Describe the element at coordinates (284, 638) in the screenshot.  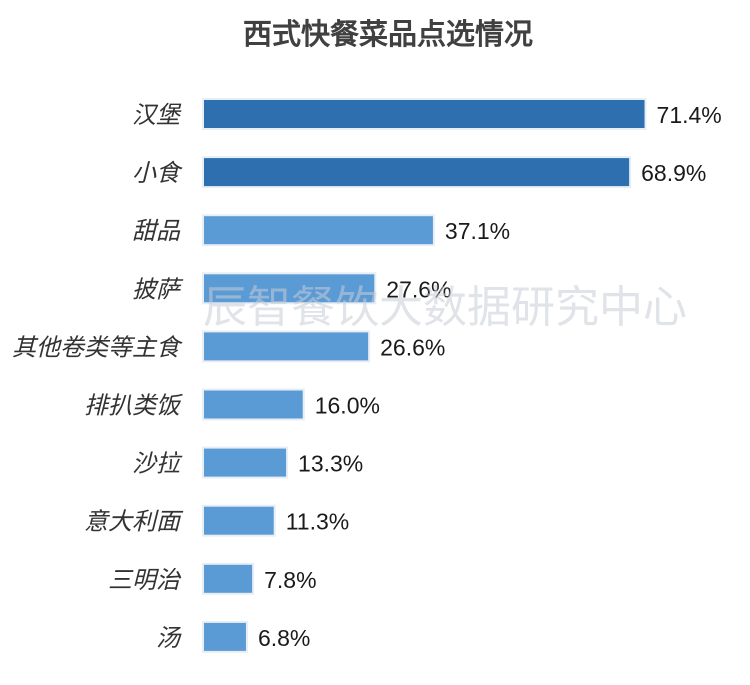
I see `value-label: 6.8%` at that location.